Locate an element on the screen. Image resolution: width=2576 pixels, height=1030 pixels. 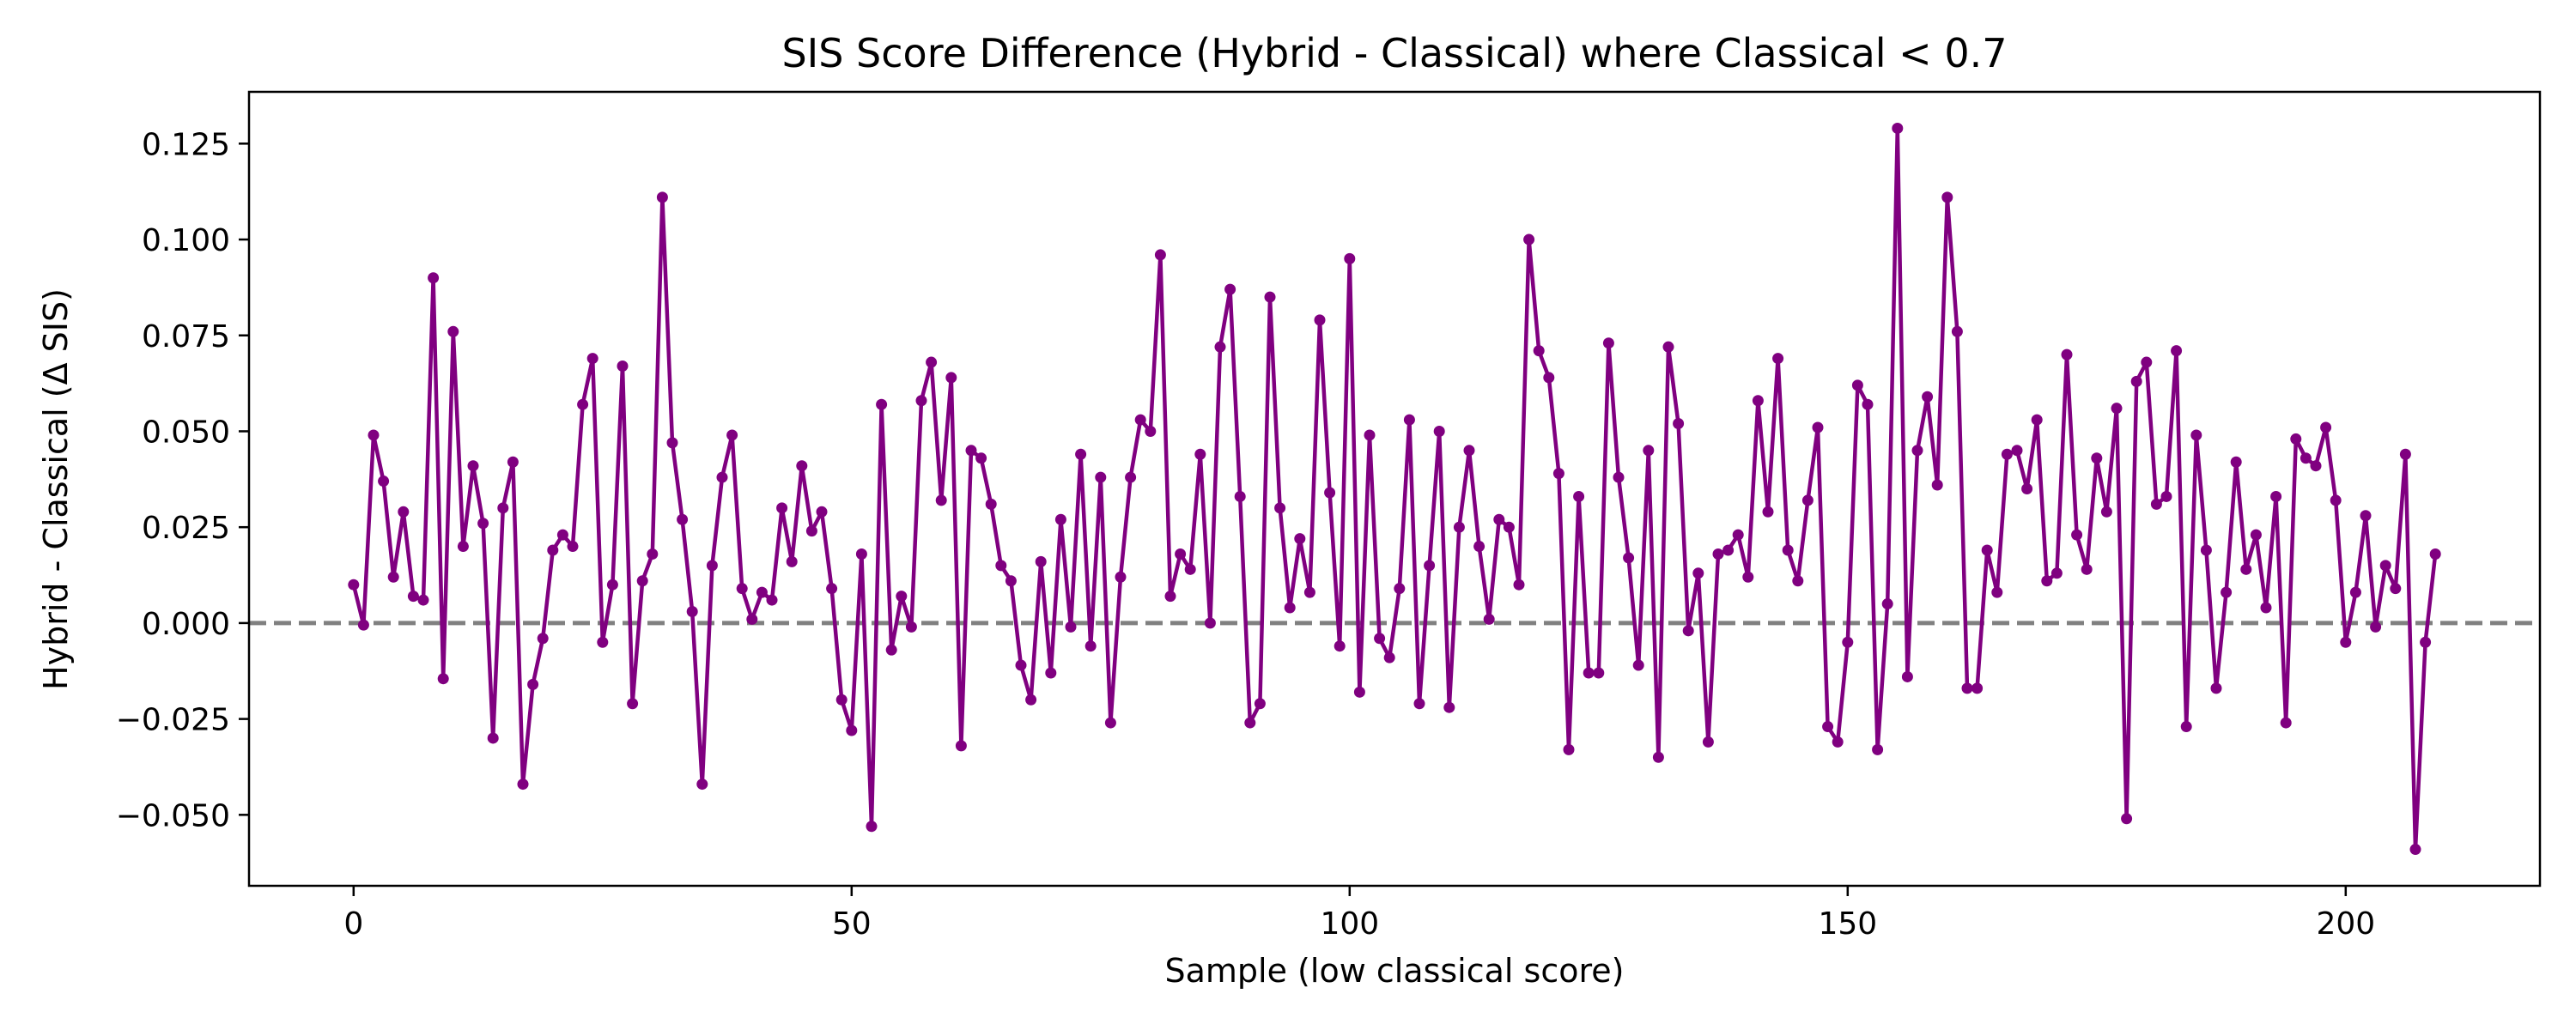
x-tick-label: 0 is located at coordinates (353, 924).